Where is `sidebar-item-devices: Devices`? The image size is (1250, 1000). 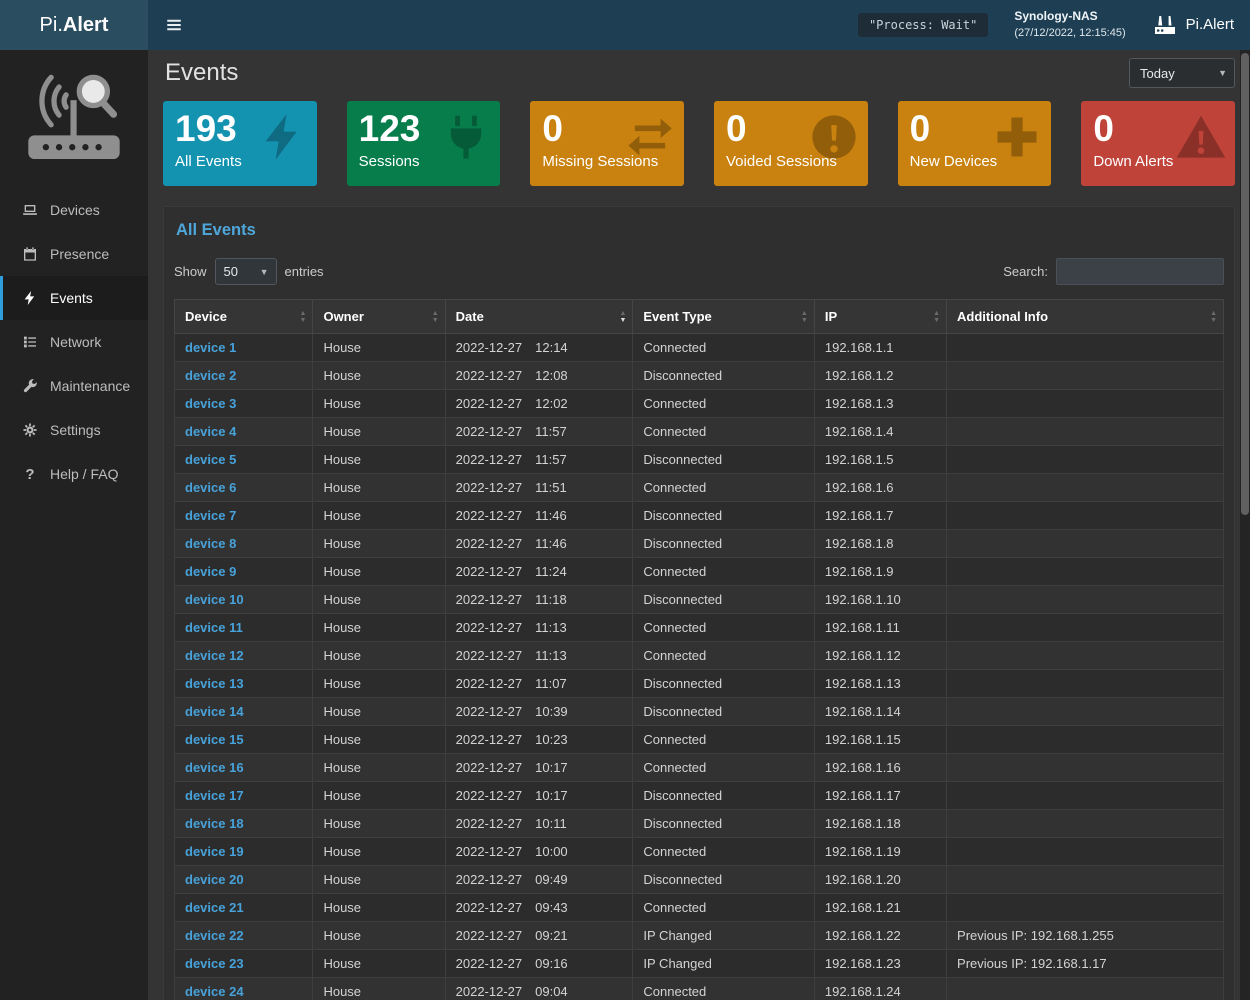
sidebar-item-devices: Devices is located at coordinates (74, 210).